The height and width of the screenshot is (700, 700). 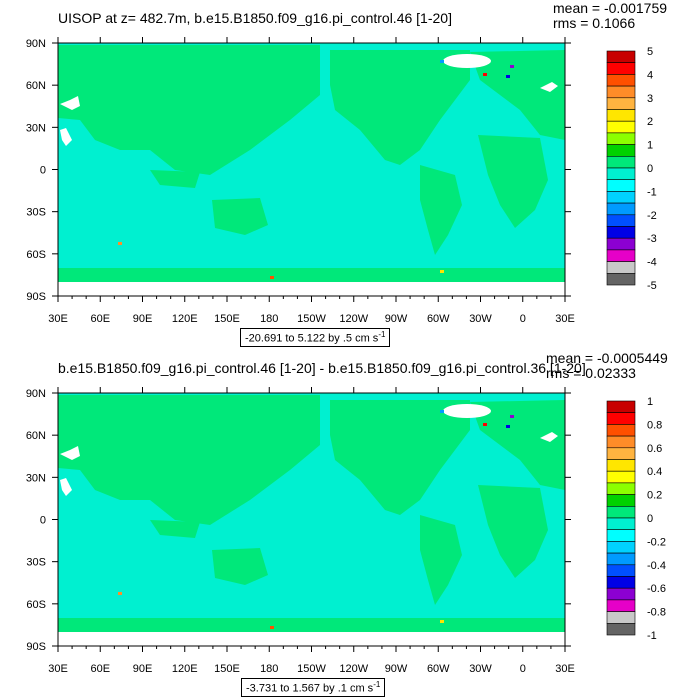 What do you see at coordinates (656, 542) in the screenshot?
I see `colorbar-label: -0.2` at bounding box center [656, 542].